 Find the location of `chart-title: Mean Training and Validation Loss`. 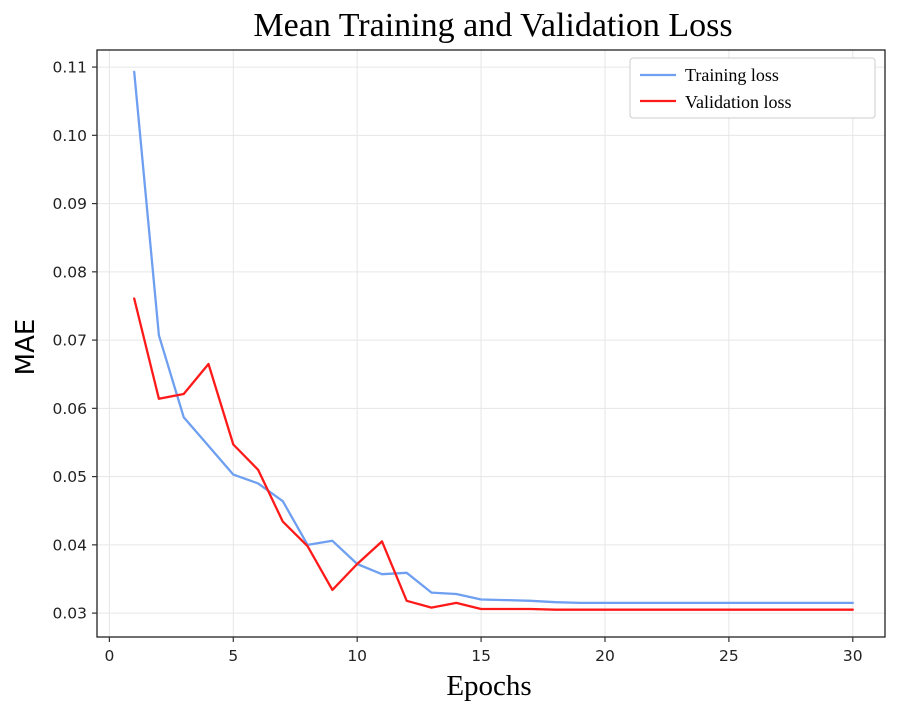

chart-title: Mean Training and Validation Loss is located at coordinates (492, 25).